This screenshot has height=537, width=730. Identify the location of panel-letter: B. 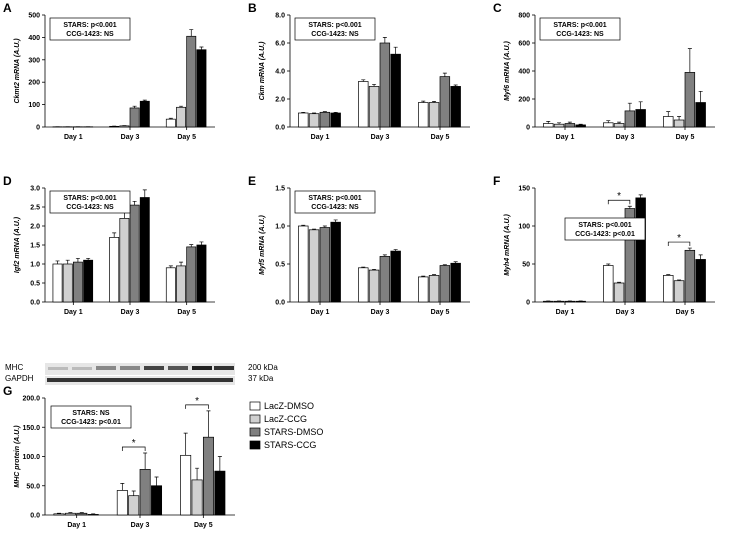
(252, 8).